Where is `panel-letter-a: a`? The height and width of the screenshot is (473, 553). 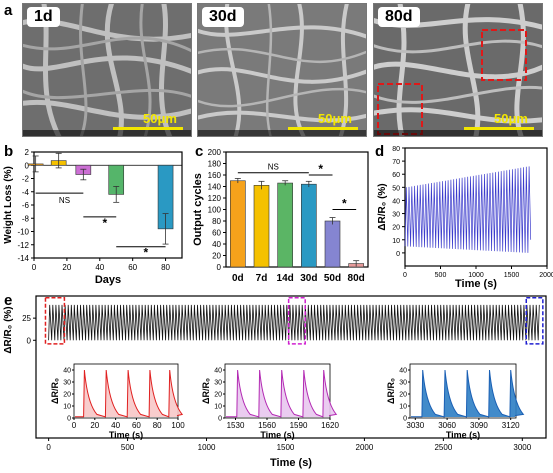
panel-letter-a: a is located at coordinates (8, 10).